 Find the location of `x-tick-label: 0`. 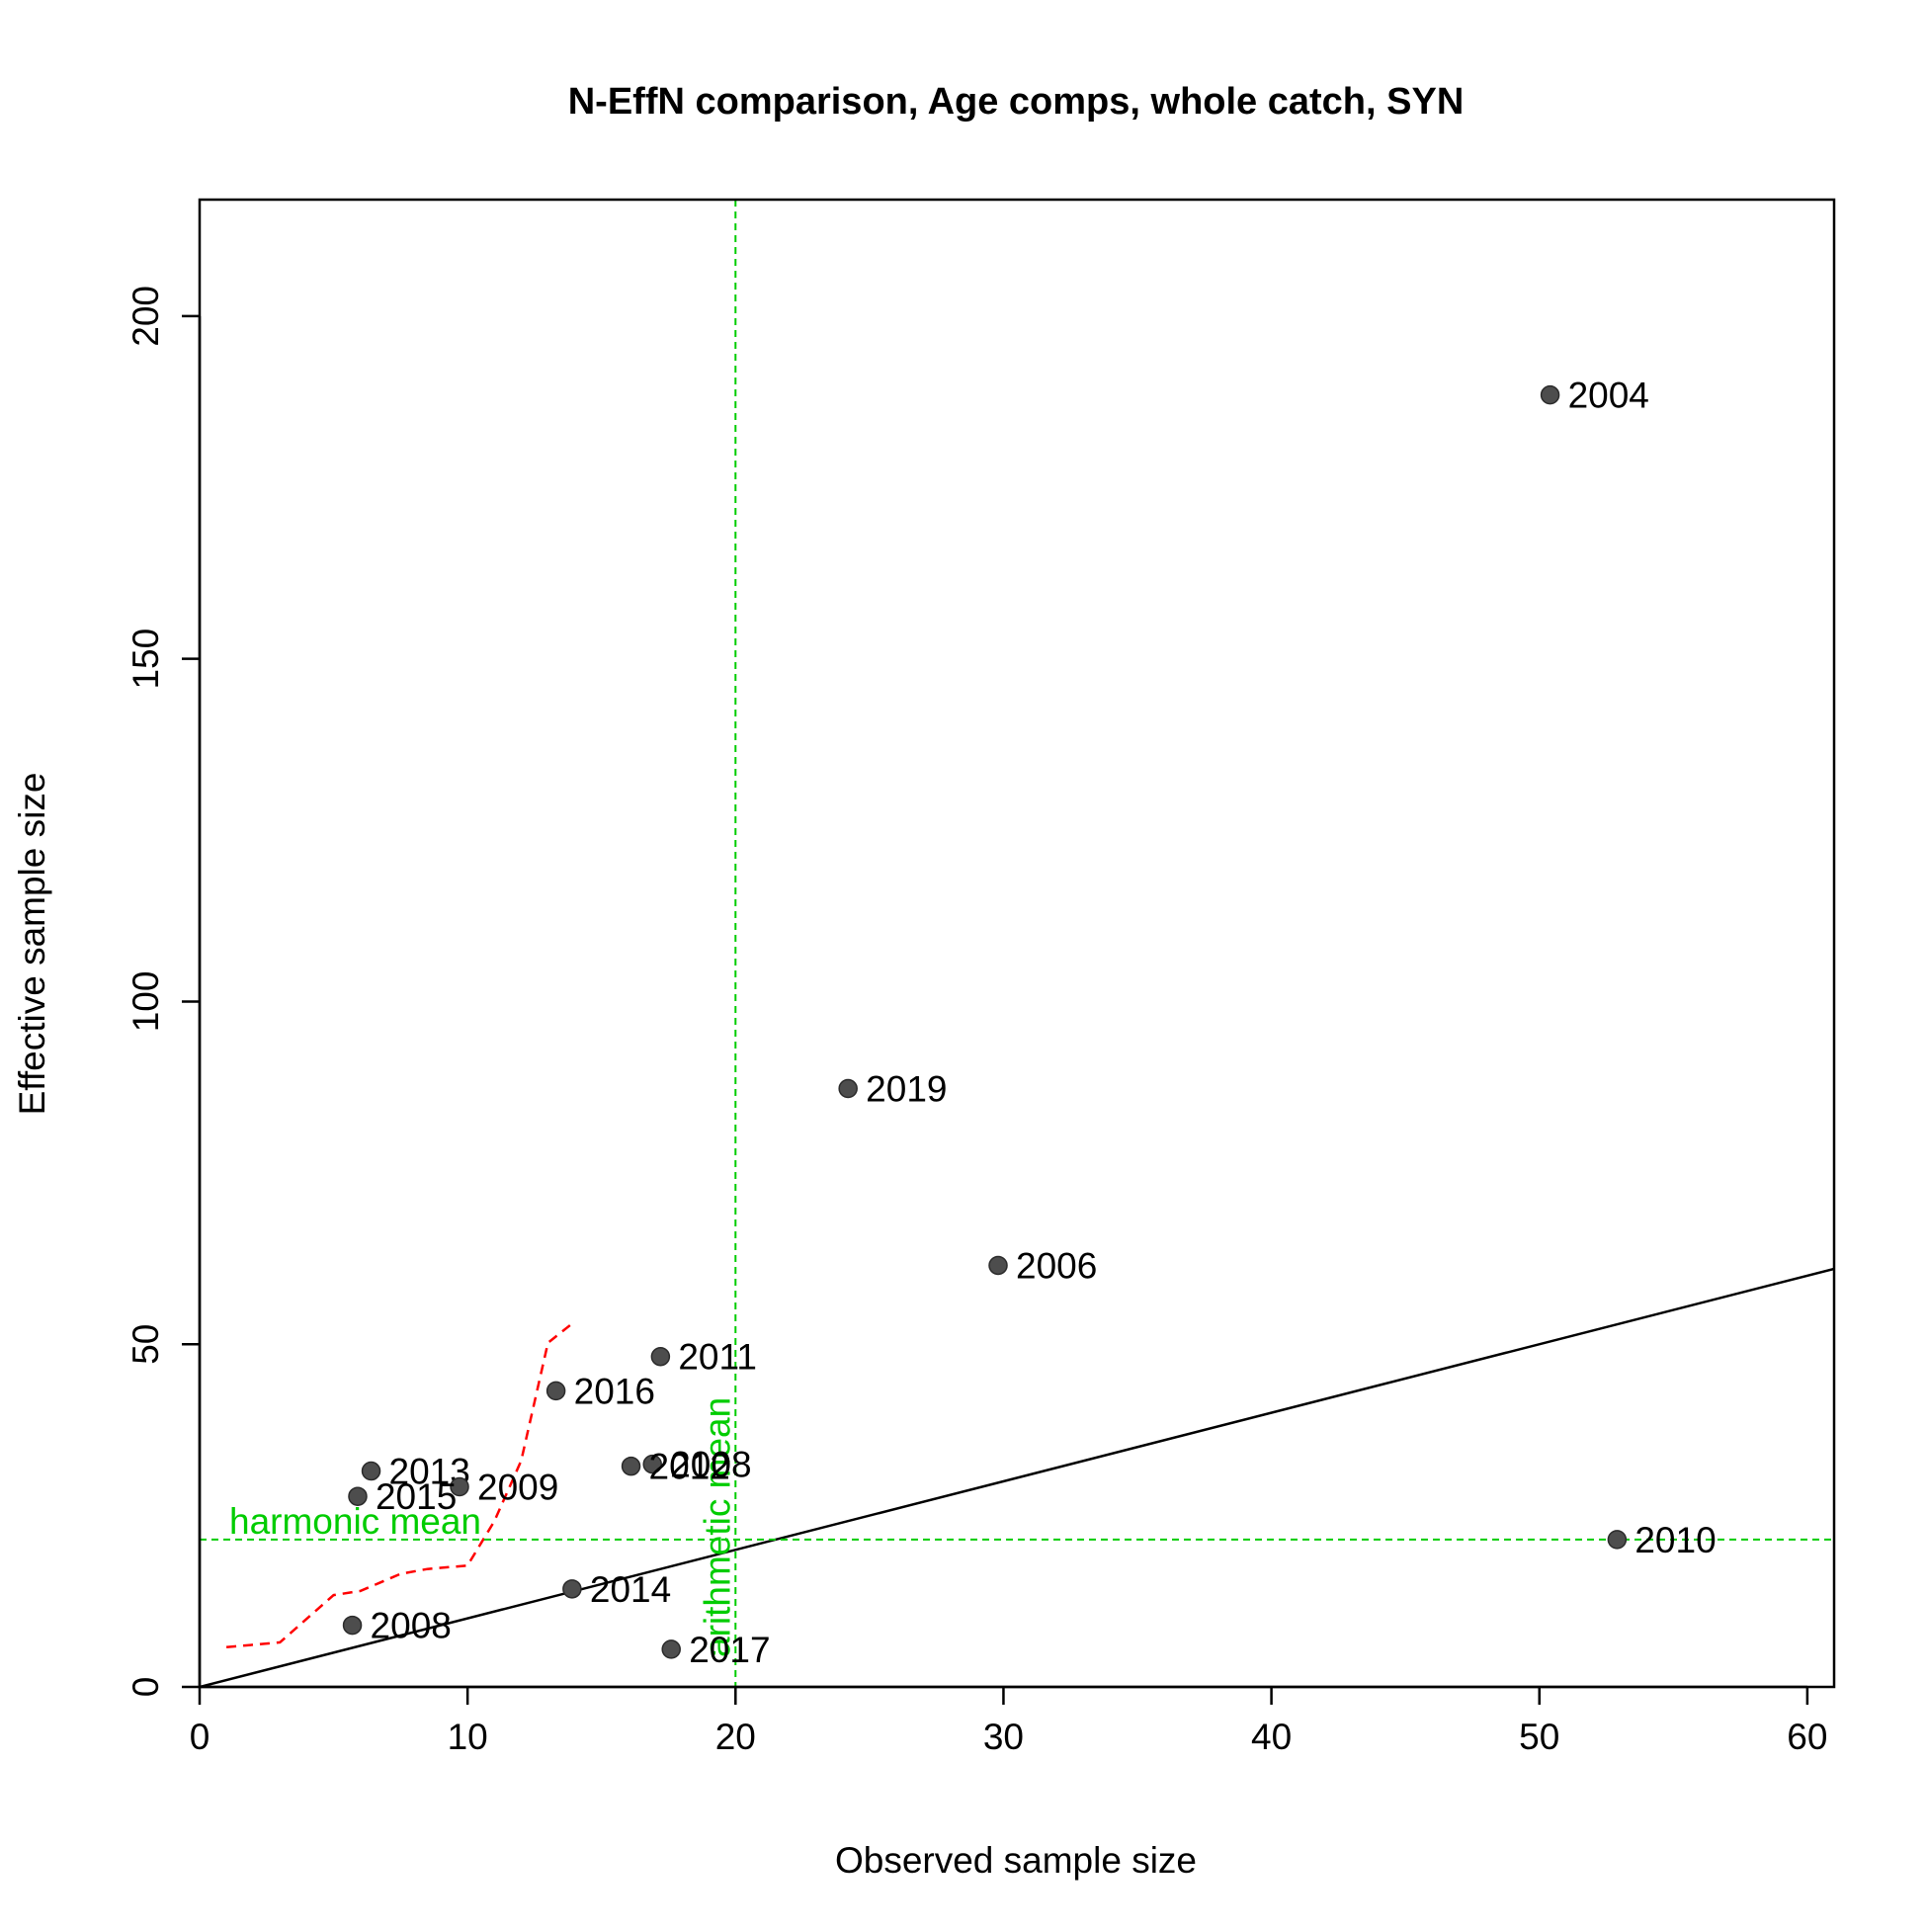

x-tick-label: 0 is located at coordinates (200, 1737).